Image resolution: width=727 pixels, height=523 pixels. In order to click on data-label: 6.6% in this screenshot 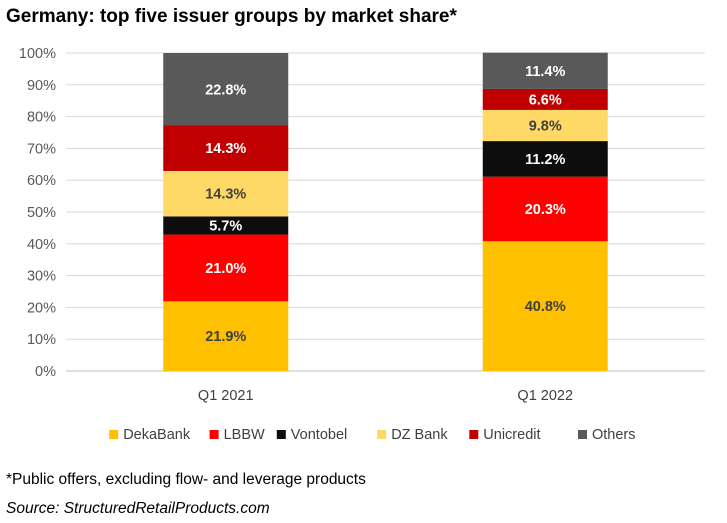, I will do `click(545, 100)`.